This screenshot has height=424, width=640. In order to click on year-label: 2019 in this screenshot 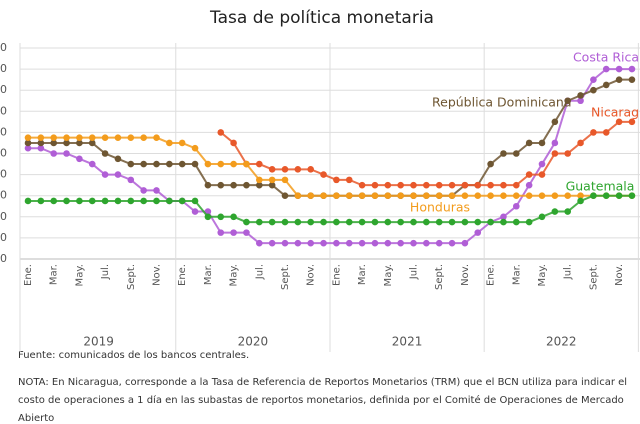, I will do `click(98, 342)`.